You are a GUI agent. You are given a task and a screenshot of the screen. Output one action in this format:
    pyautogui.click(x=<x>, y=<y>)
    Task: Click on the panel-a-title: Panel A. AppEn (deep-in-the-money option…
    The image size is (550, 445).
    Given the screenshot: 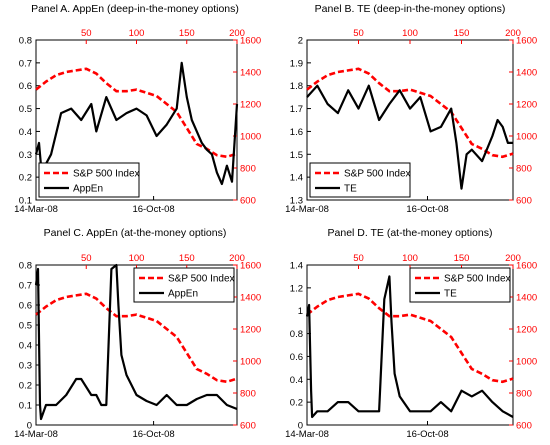 What is the action you would take?
    pyautogui.click(x=135, y=9)
    